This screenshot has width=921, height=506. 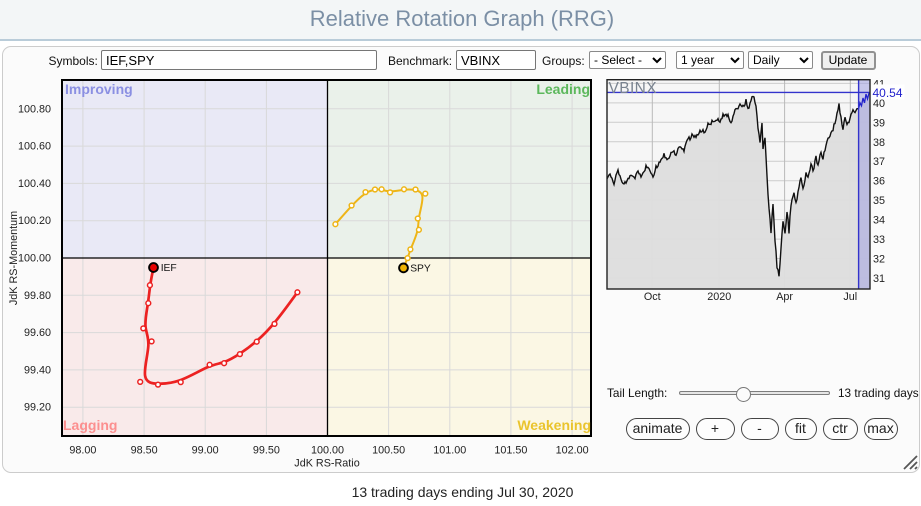 I want to click on svg-text: 99.60, so click(x=37, y=333).